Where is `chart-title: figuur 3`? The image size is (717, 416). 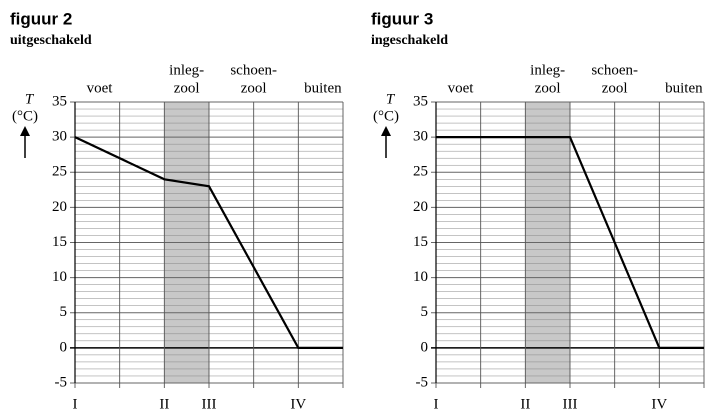
chart-title: figuur 3 is located at coordinates (402, 18).